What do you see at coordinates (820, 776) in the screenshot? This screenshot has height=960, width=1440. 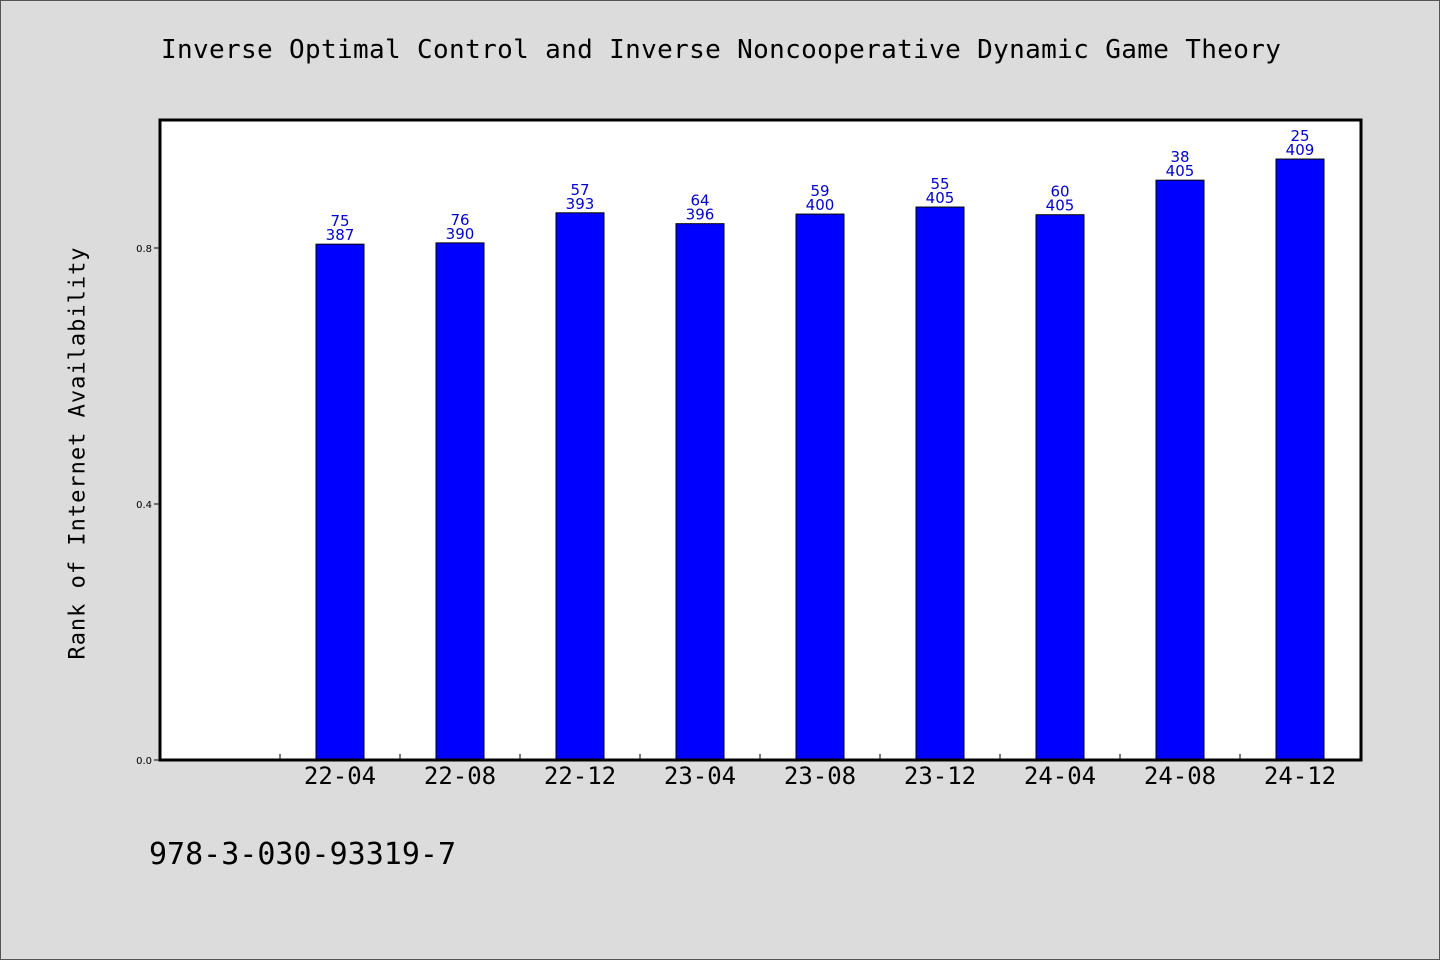 I see `x-tick-label: 23-08` at bounding box center [820, 776].